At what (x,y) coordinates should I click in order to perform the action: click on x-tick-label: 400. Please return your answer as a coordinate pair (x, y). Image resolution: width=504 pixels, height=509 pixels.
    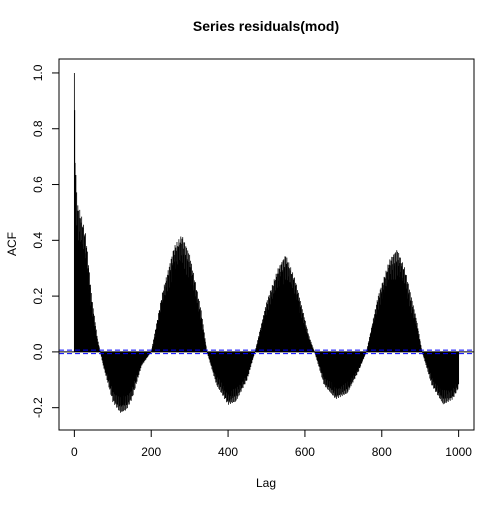
    Looking at the image, I should click on (228, 452).